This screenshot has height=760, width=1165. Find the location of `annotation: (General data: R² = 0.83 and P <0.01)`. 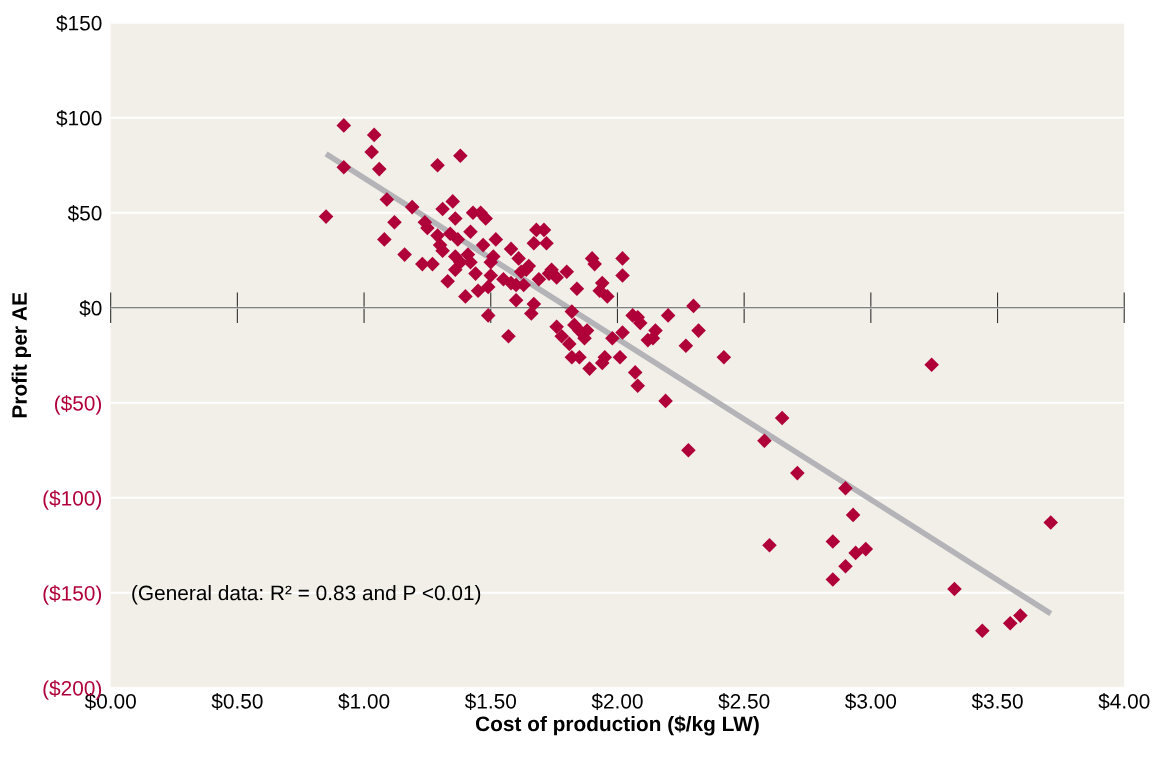

annotation: (General data: R² = 0.83 and P <0.01) is located at coordinates (306, 594).